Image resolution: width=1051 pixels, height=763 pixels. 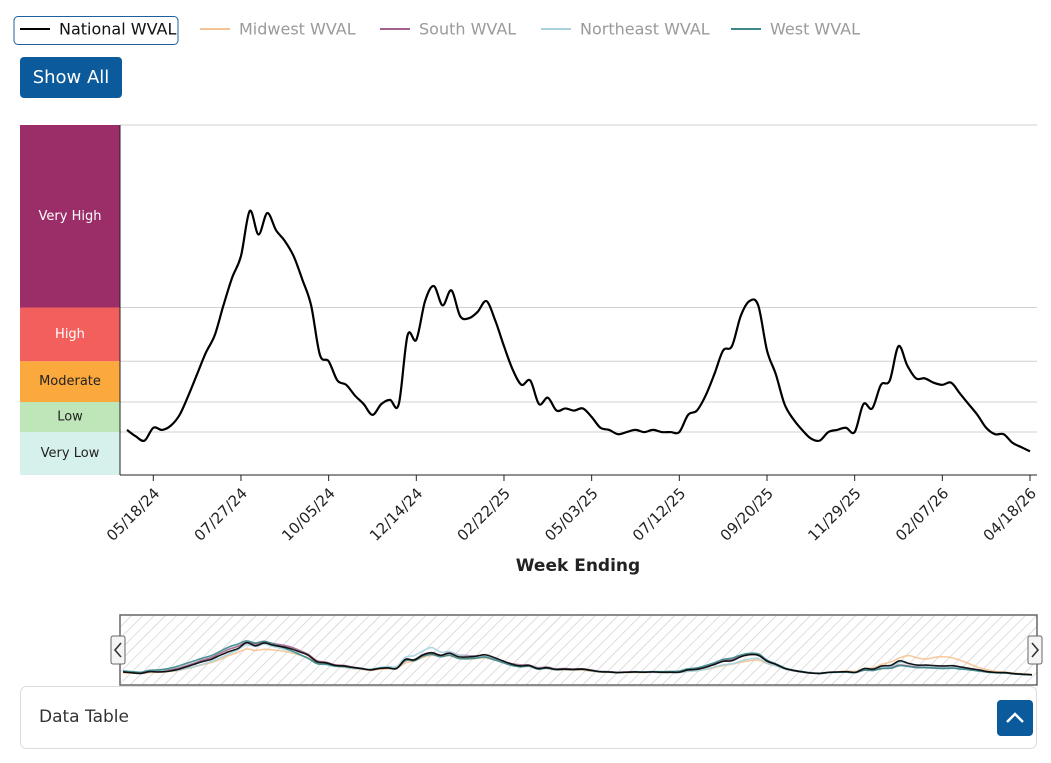 I want to click on x-tick-label: 02/22/25, so click(x=484, y=514).